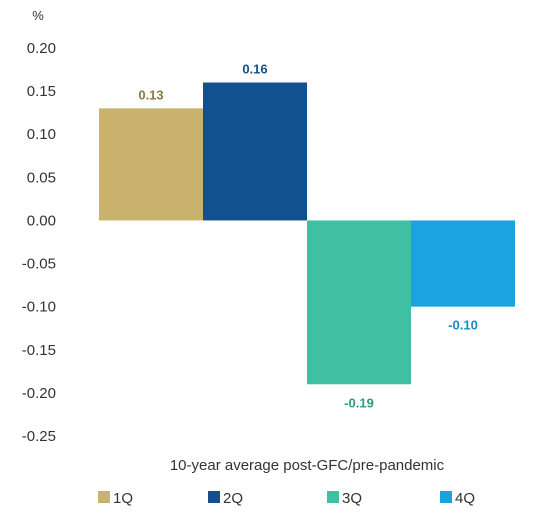 Image resolution: width=534 pixels, height=513 pixels. What do you see at coordinates (359, 302) in the screenshot?
I see `bar-3q` at bounding box center [359, 302].